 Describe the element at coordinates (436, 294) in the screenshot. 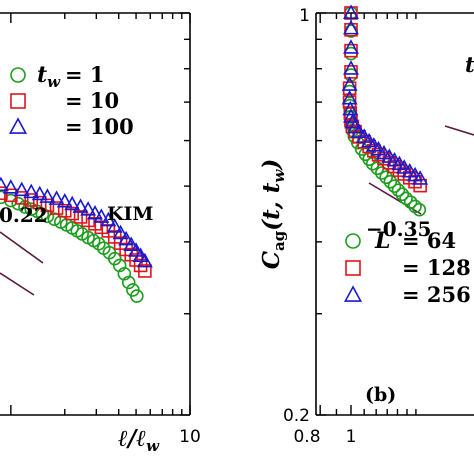

I see `legend-label: = 256` at that location.